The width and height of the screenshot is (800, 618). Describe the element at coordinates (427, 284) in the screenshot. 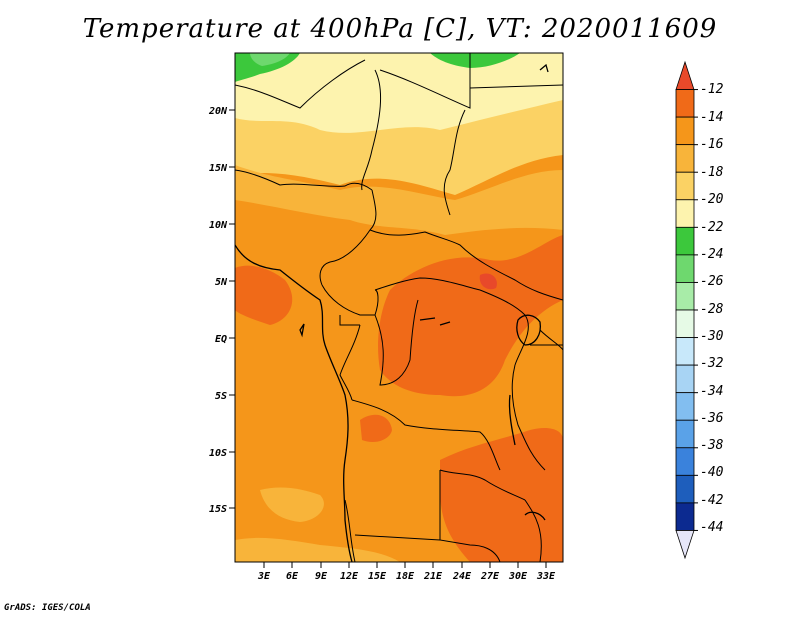

I see `border-car-south` at that location.